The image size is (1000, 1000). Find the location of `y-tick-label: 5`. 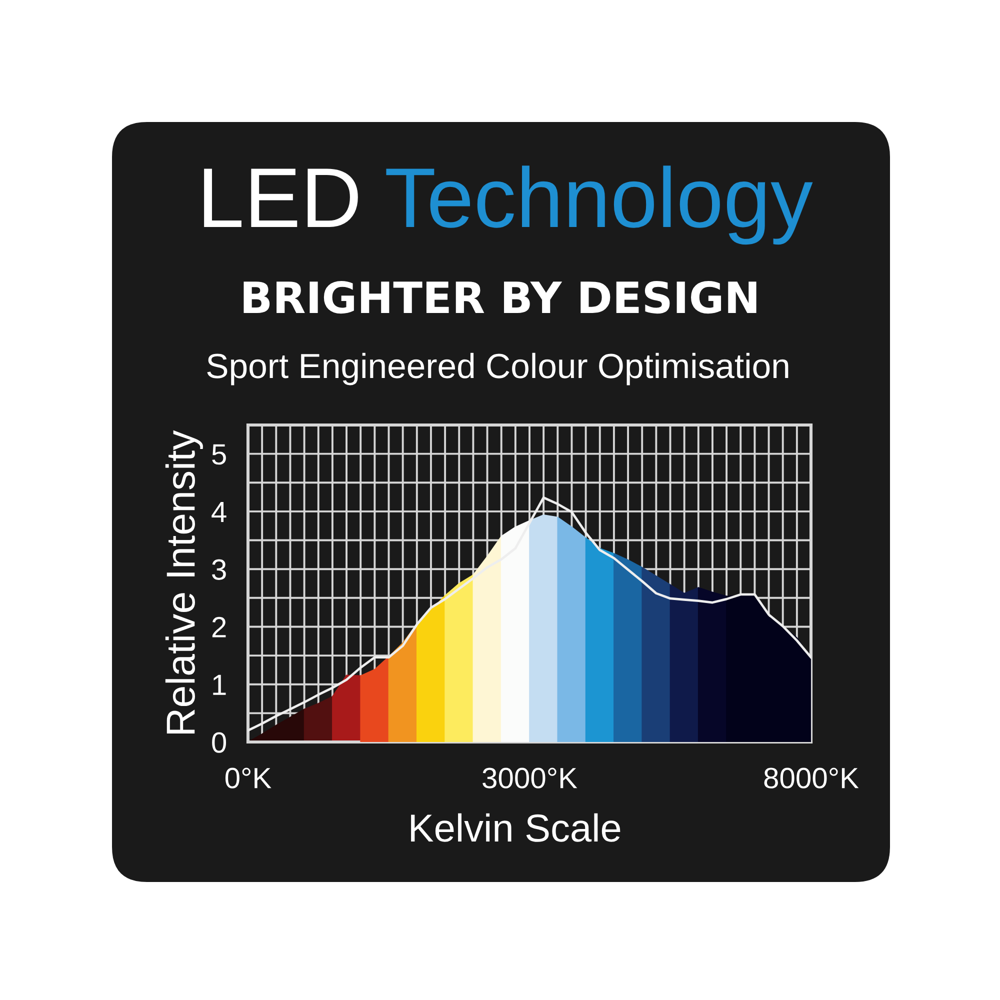

y-tick-label: 5 is located at coordinates (219, 454).